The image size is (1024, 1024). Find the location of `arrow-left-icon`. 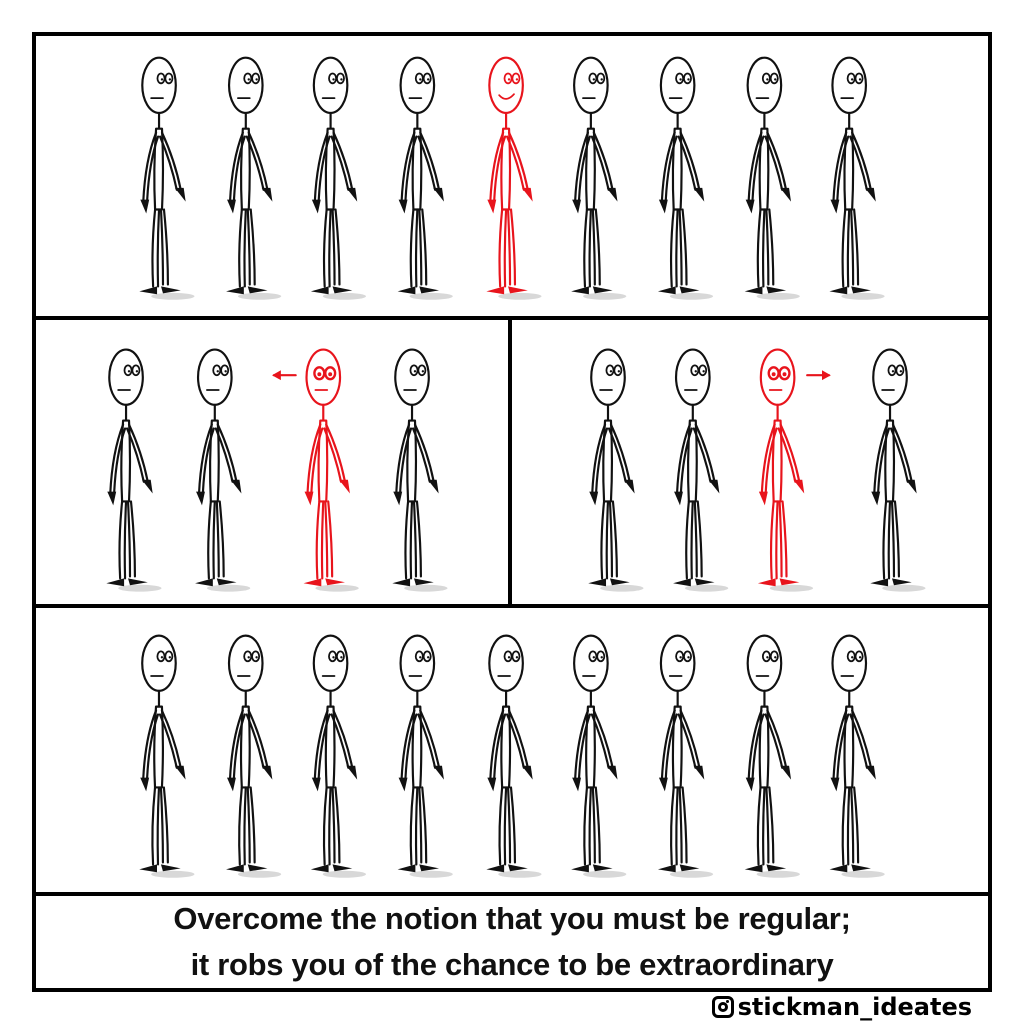

arrow-left-icon is located at coordinates (284, 375).